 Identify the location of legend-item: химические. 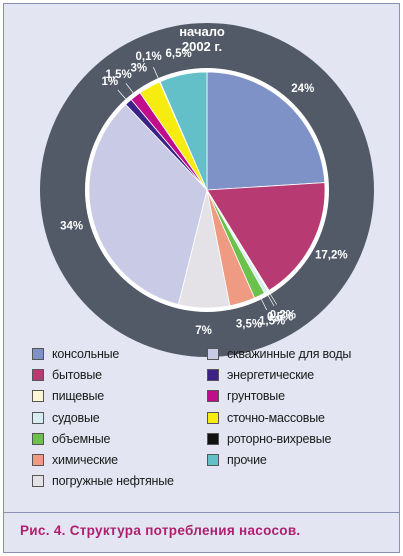
(75, 460).